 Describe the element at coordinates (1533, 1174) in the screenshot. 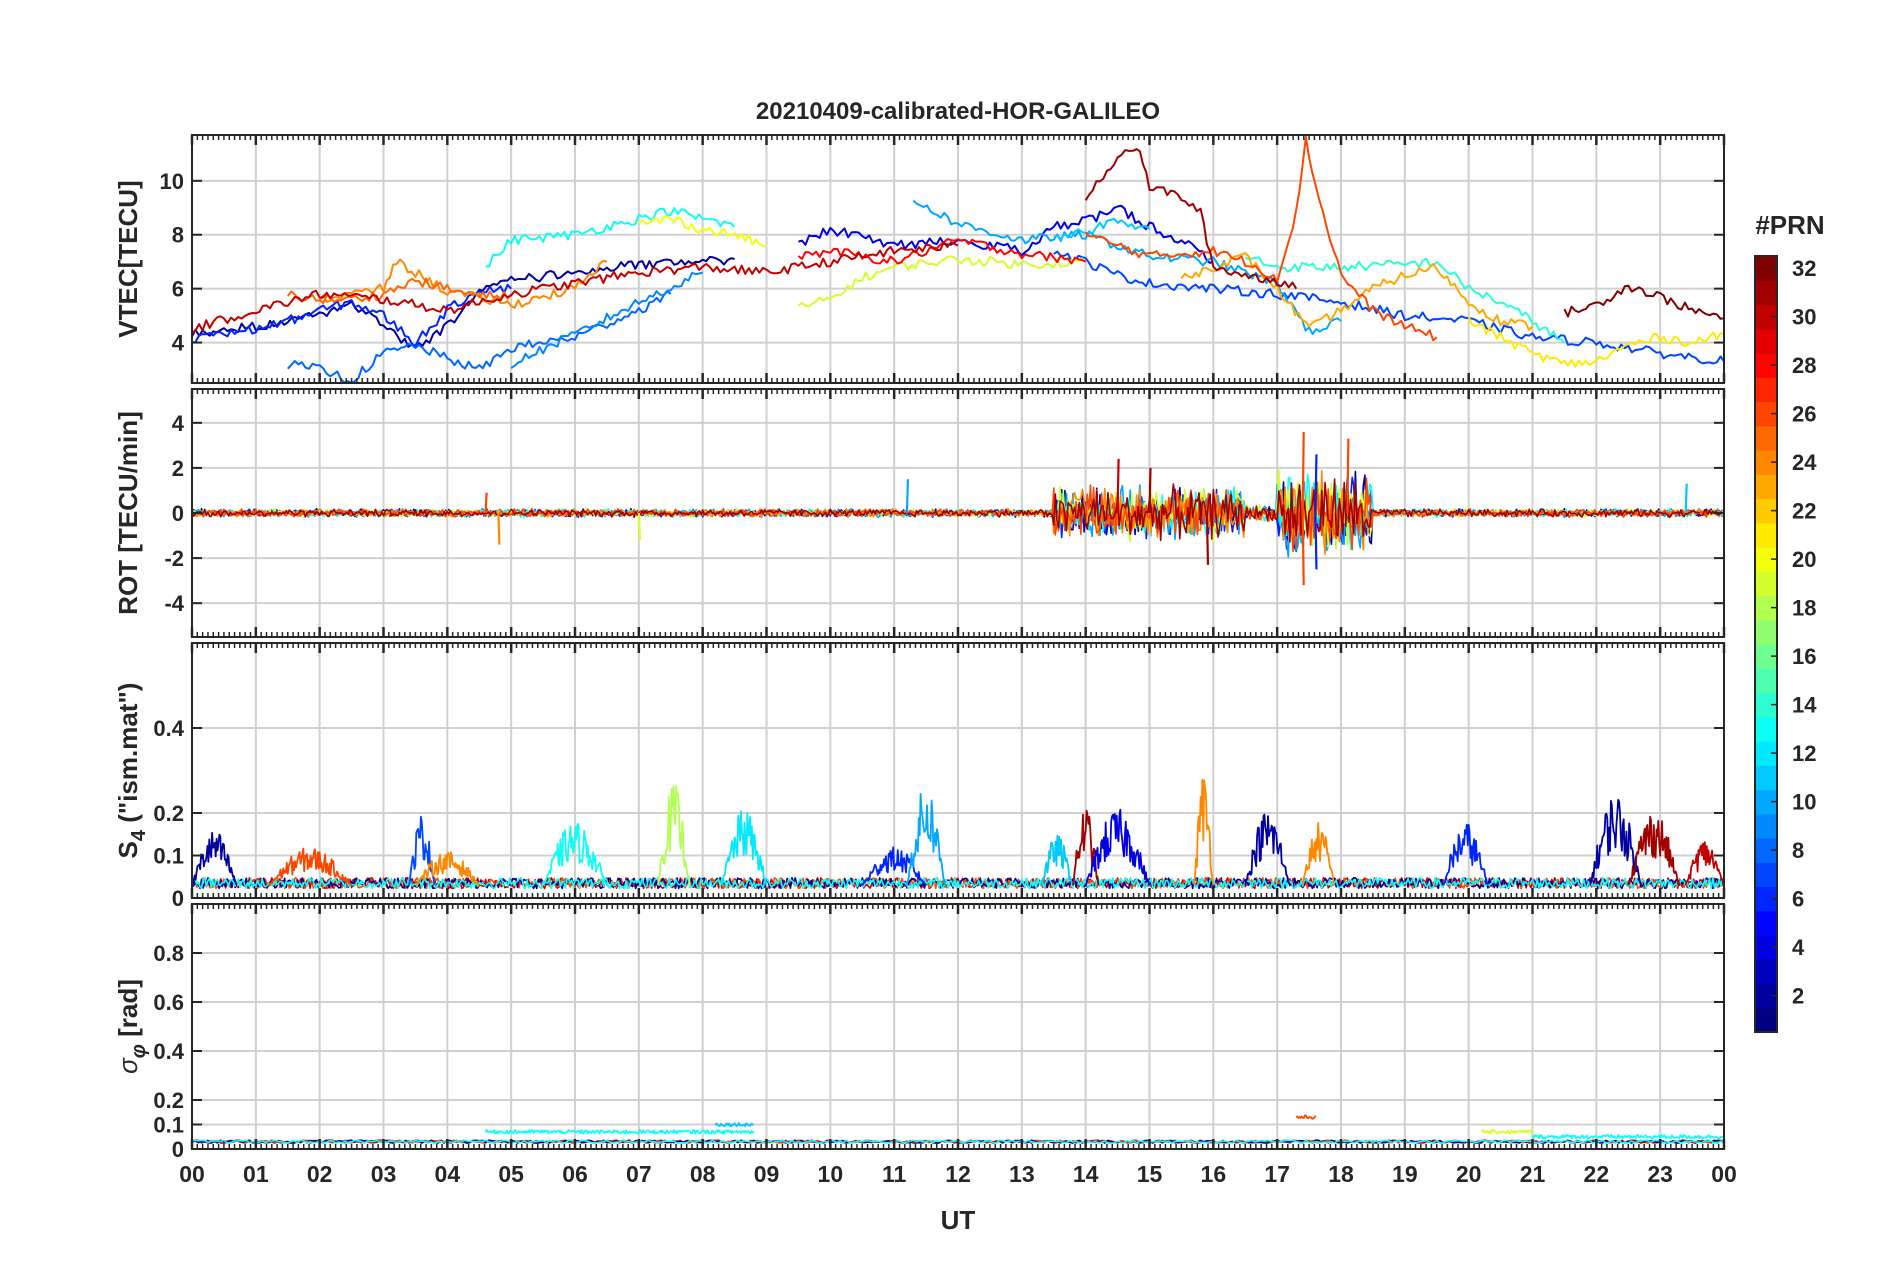

I see `x-tick-label: 21` at that location.